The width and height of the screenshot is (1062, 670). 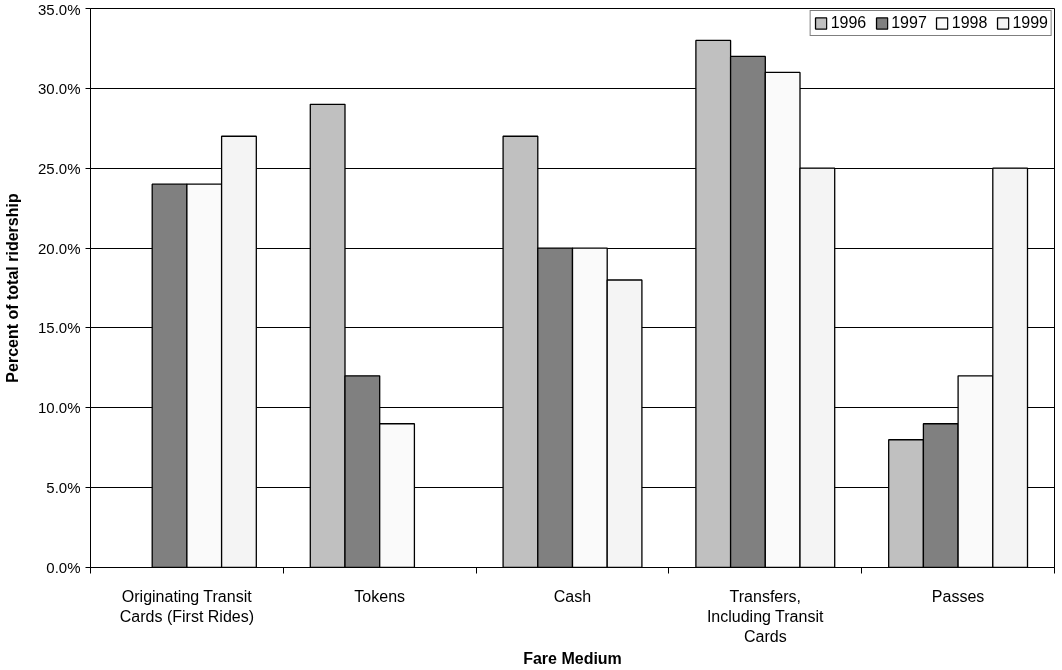 I want to click on x-tick-label: Passes, so click(x=958, y=596).